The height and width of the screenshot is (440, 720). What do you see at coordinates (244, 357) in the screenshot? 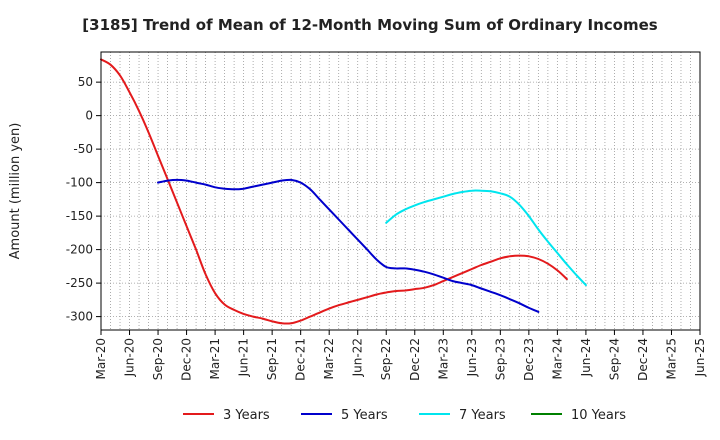
I see `x-tick-label: Jun-21` at bounding box center [244, 357].